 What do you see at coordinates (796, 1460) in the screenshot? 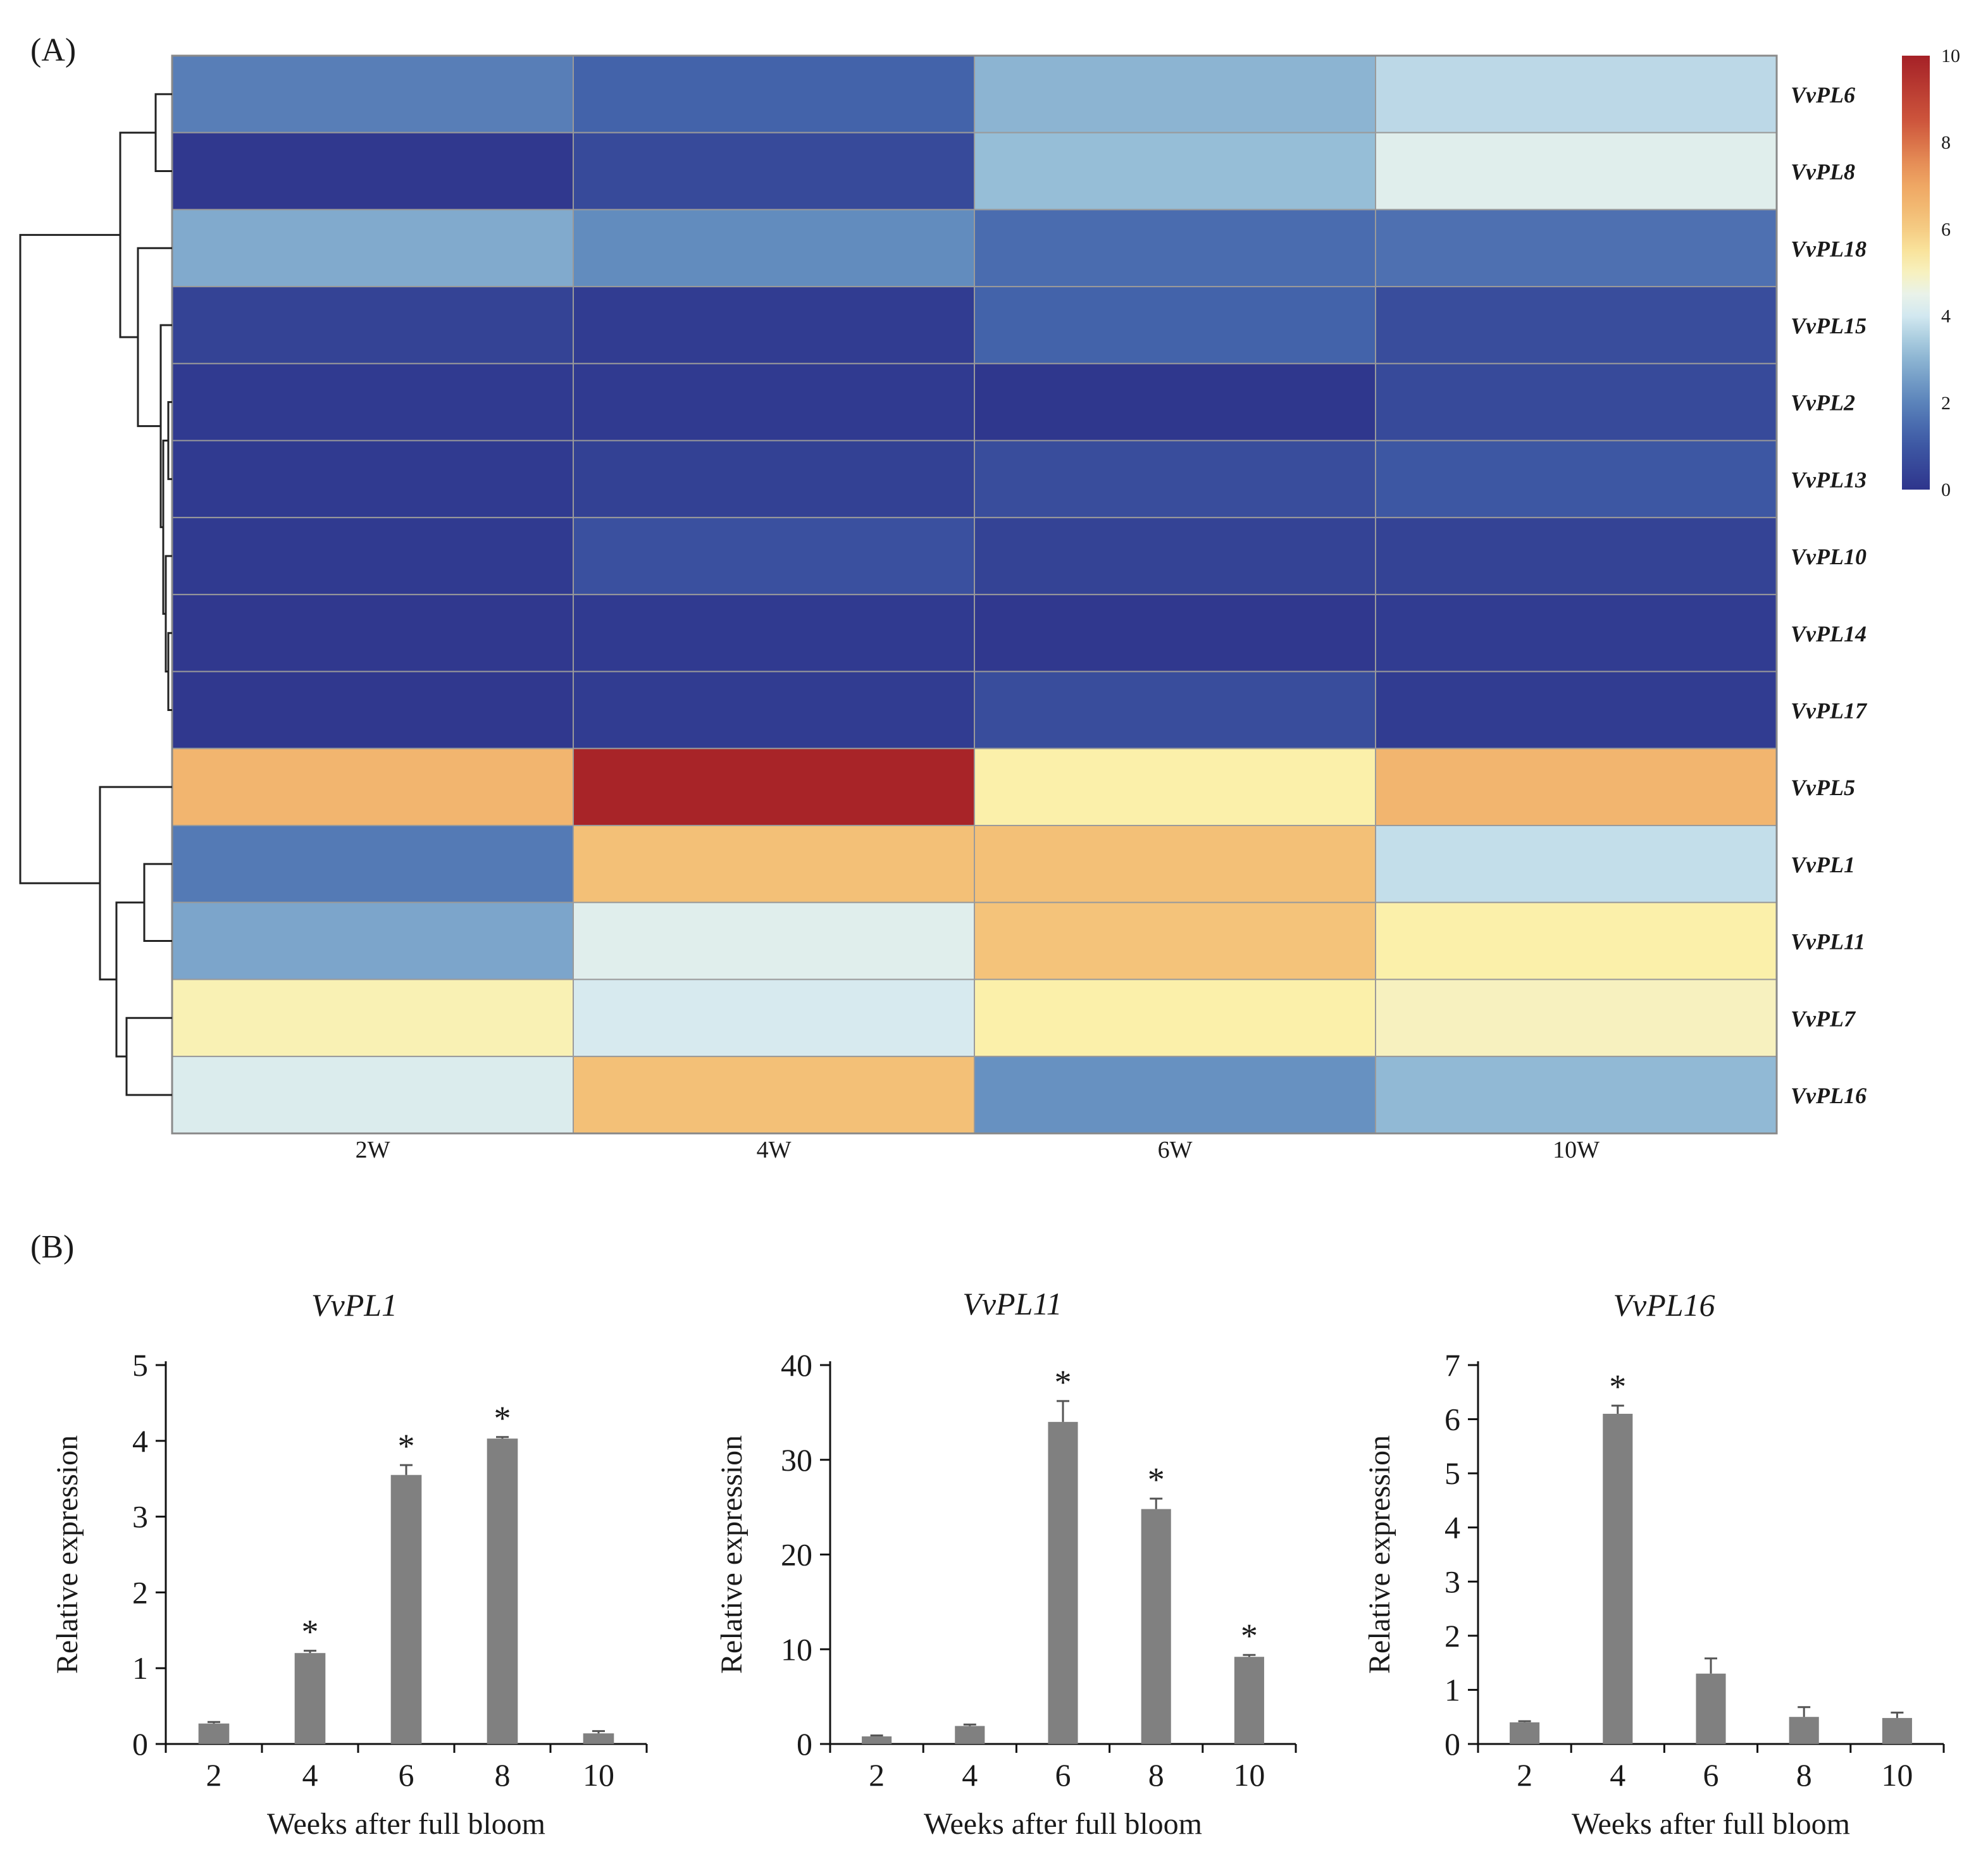
I see `y-tick-label: 30` at bounding box center [796, 1460].